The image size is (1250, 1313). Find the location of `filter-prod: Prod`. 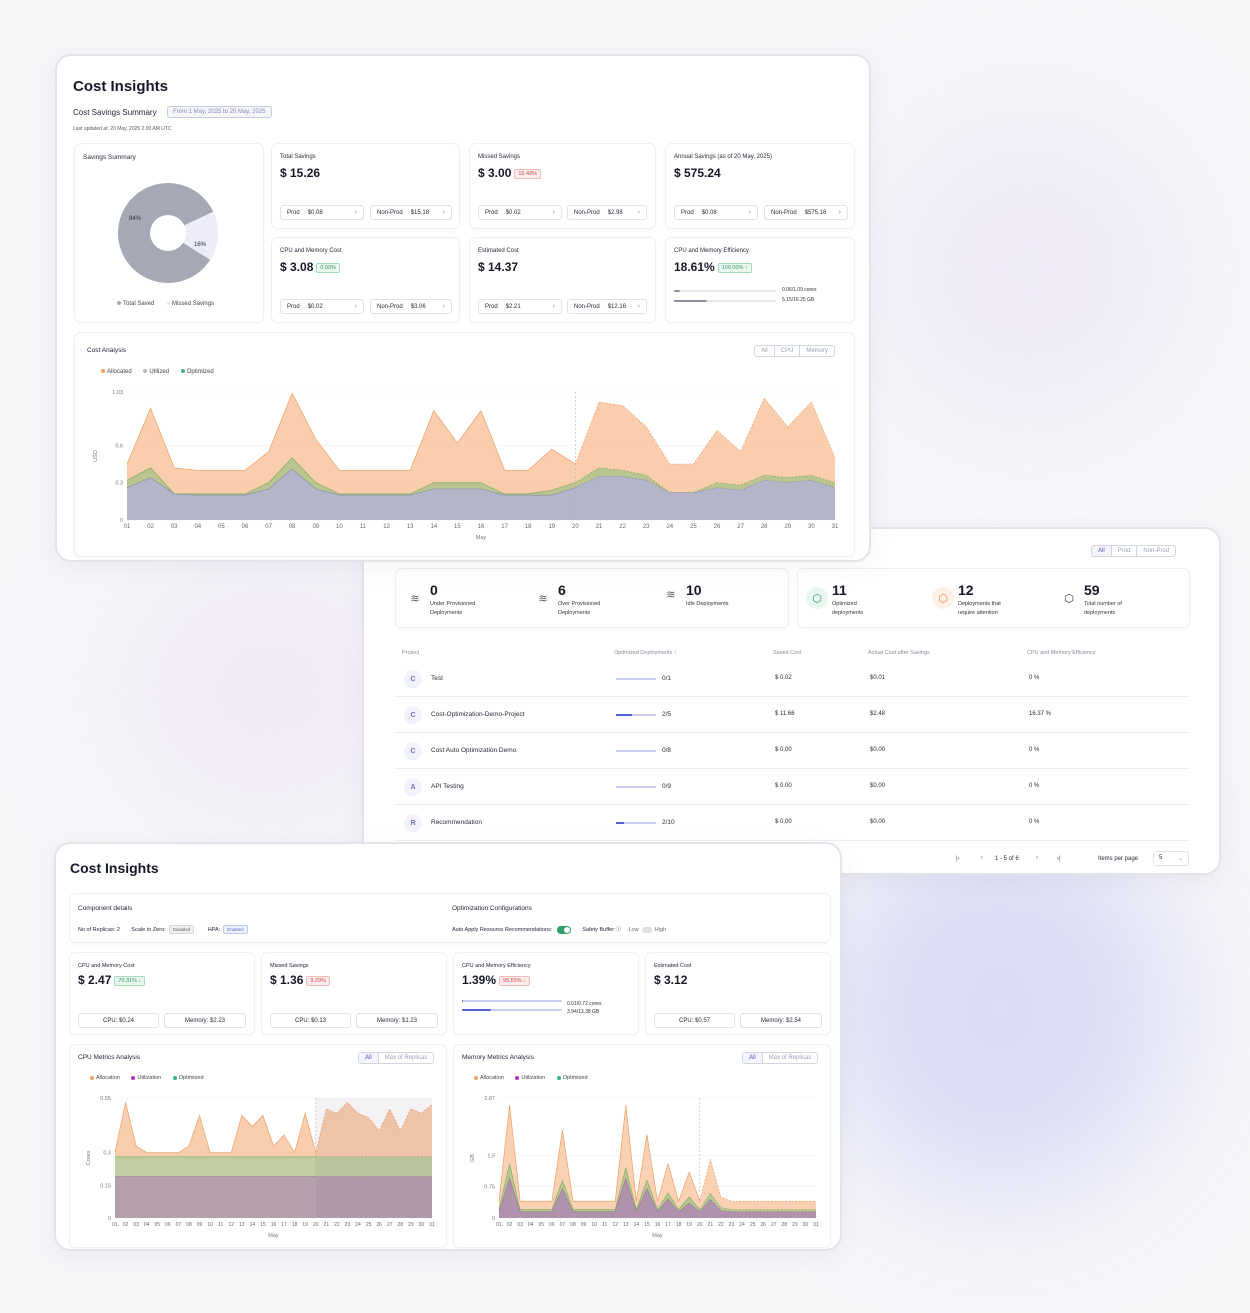

filter-prod: Prod is located at coordinates (1125, 551).